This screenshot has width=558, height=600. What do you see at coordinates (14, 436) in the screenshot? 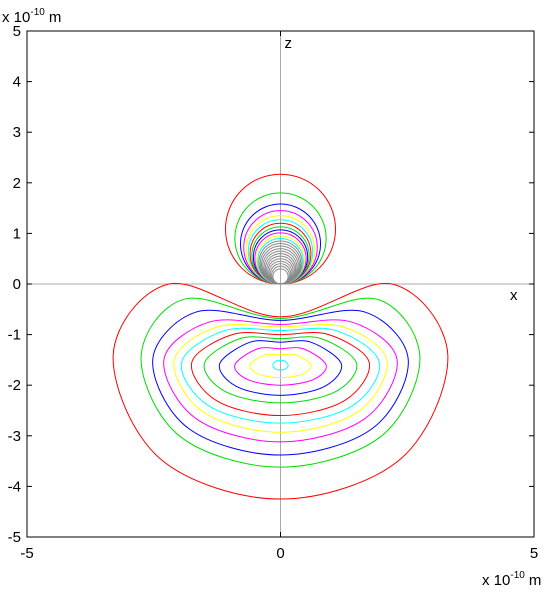
I see `y-tick-label: -3` at bounding box center [14, 436].